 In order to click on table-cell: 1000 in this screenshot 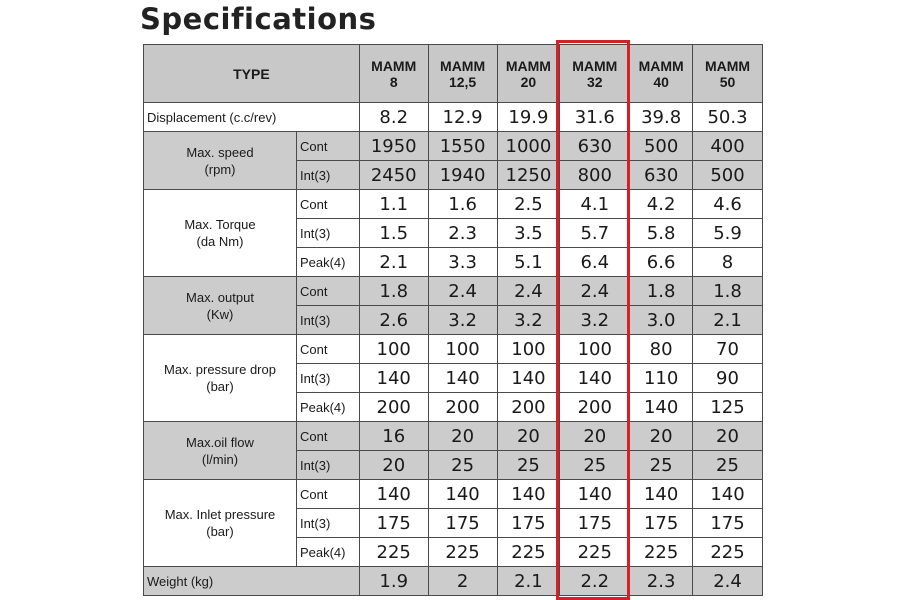, I will do `click(528, 146)`.